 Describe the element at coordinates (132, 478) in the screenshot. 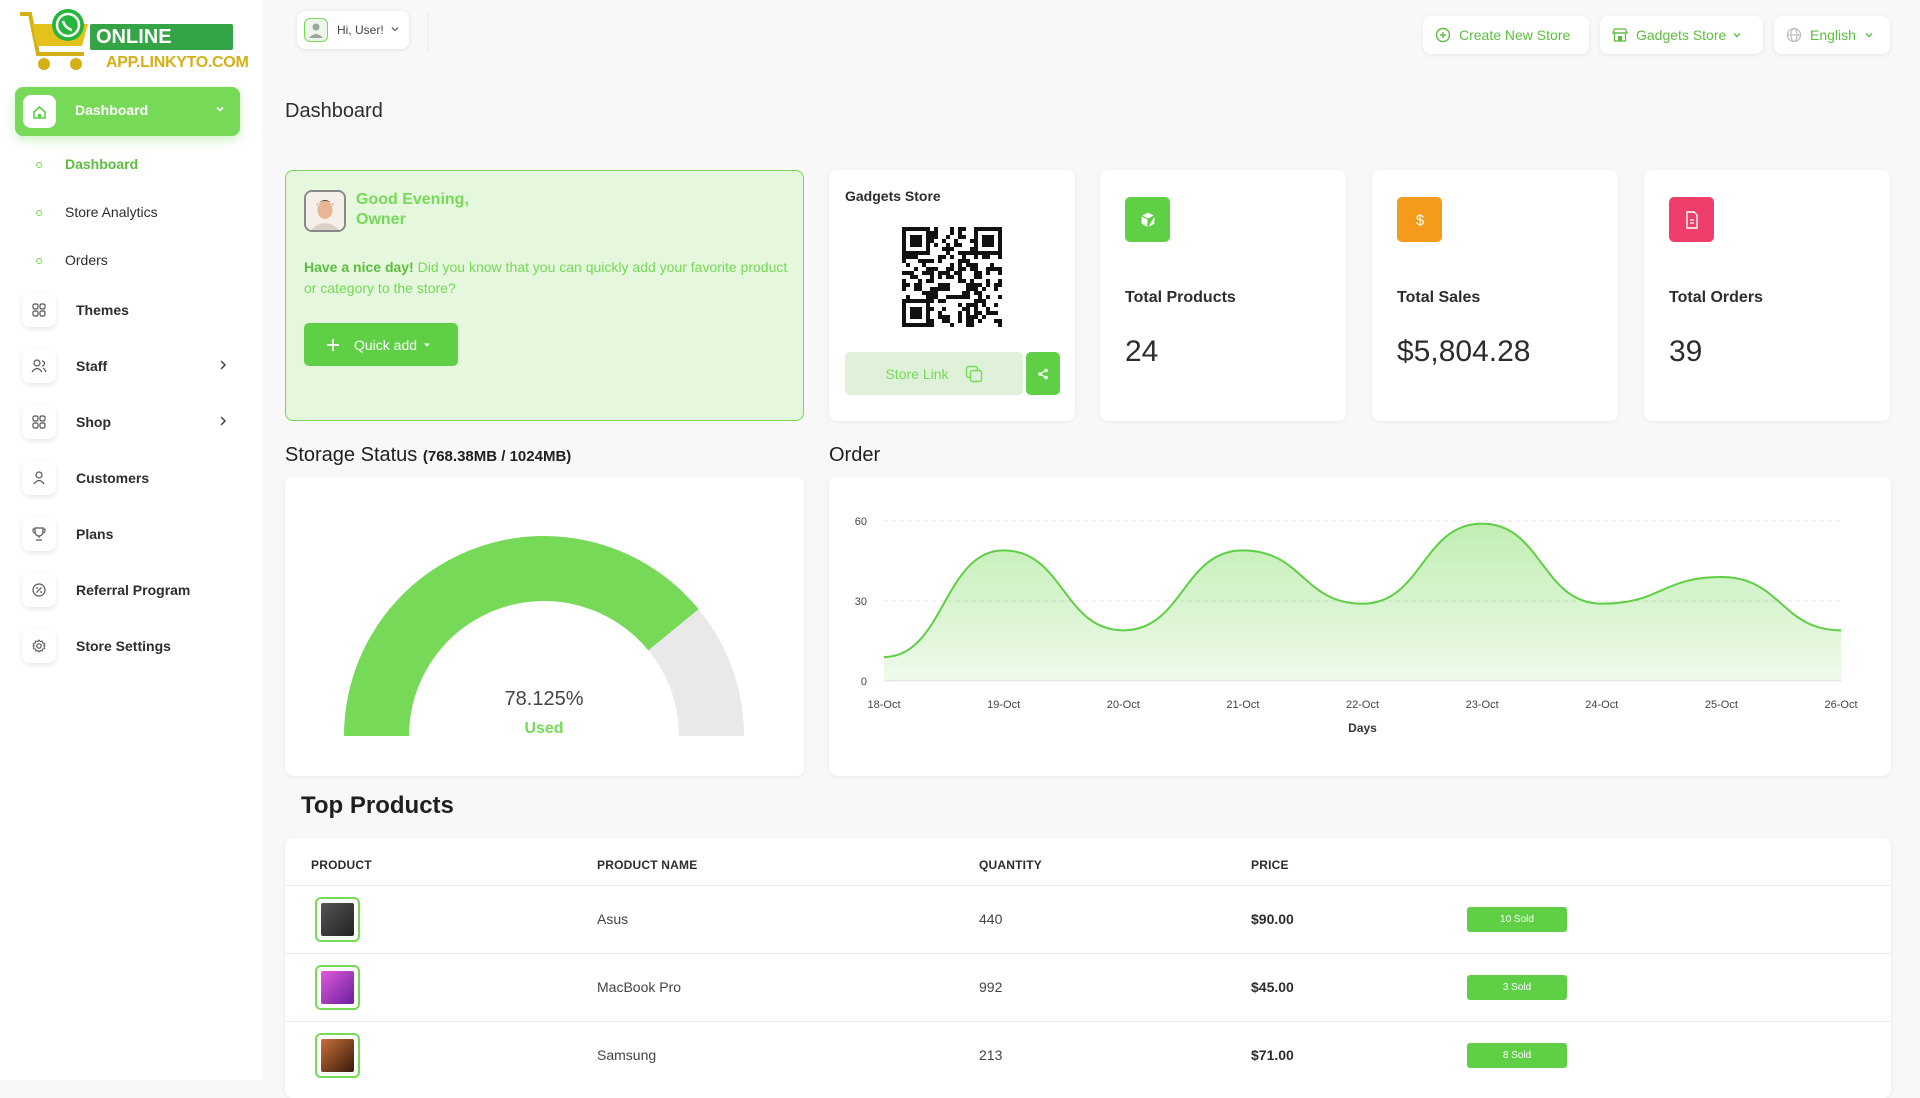

I see `sidebar-item-customers: Customers` at that location.